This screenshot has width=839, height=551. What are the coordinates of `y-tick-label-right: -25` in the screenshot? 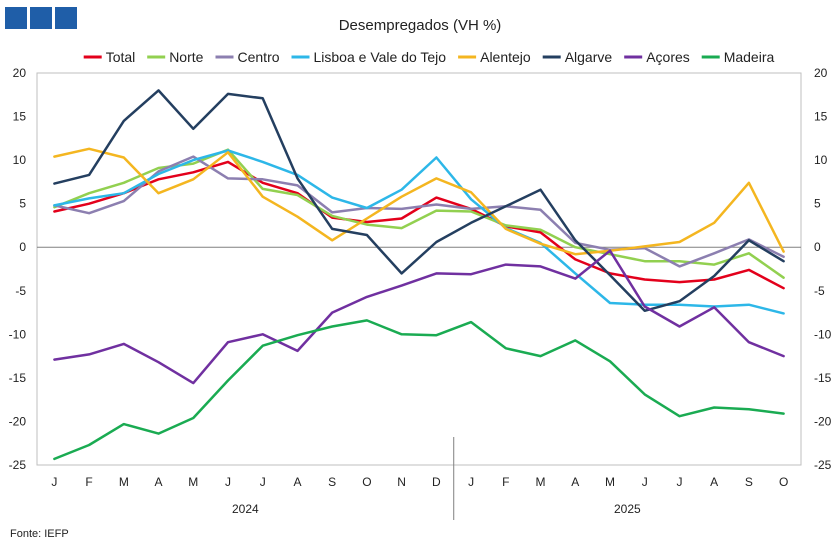 It's located at (823, 465).